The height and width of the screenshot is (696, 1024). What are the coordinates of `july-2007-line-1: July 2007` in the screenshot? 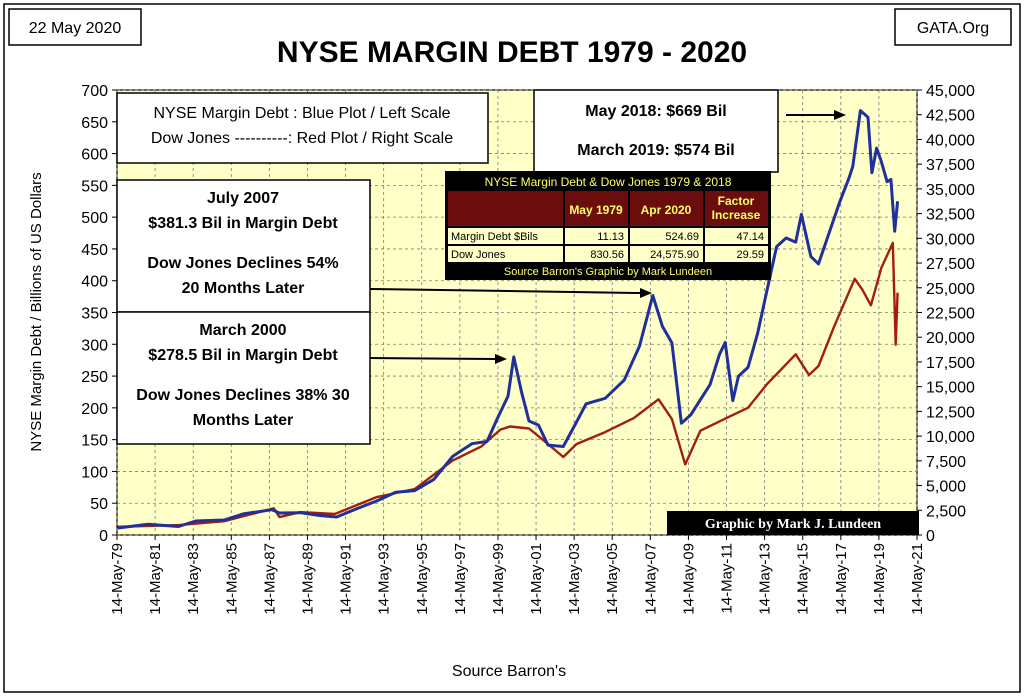 It's located at (243, 198).